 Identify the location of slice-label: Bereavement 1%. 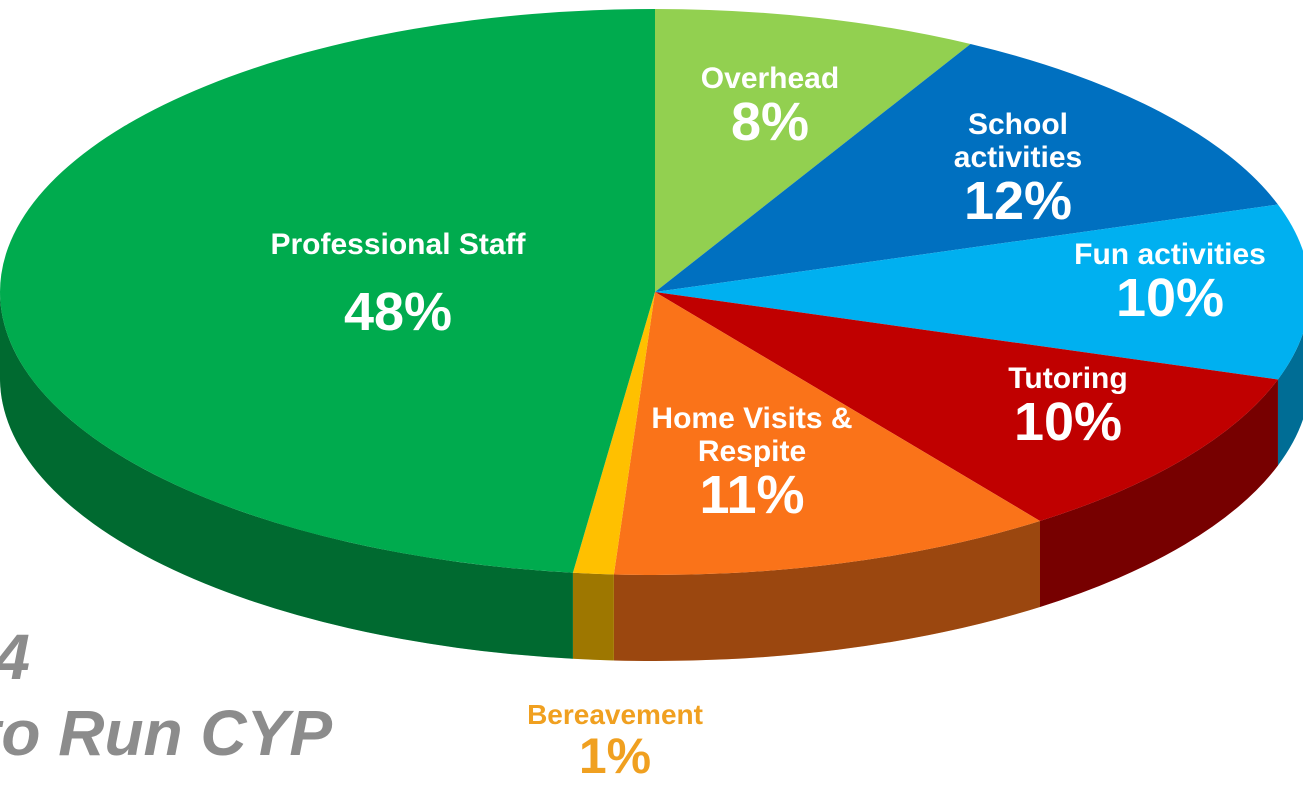
(615, 741).